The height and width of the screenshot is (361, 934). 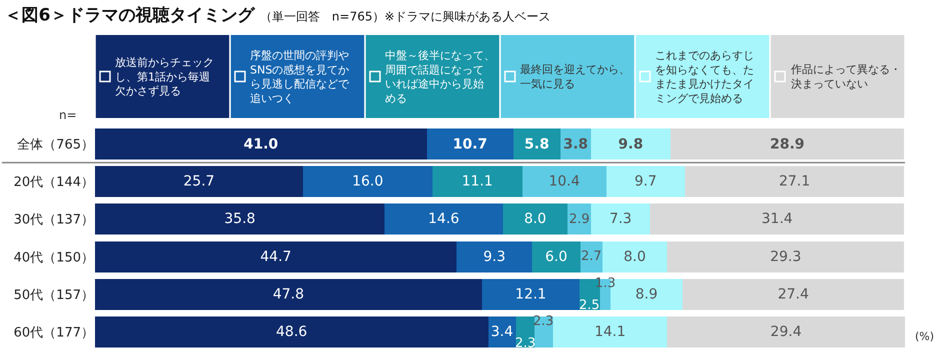 I want to click on data-label: 25.7, so click(x=199, y=182).